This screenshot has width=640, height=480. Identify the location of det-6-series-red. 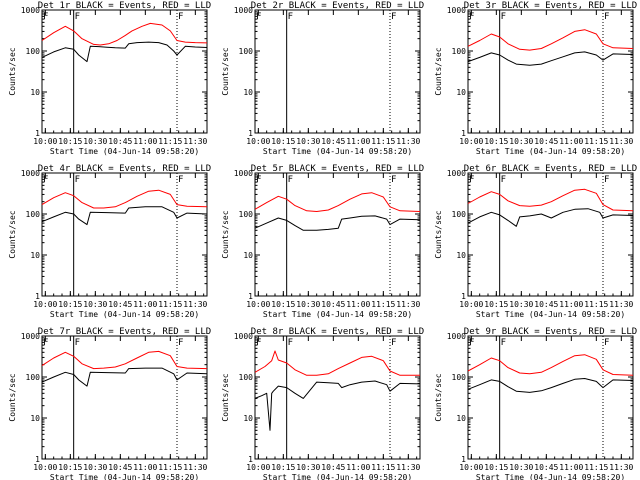
(550, 200).